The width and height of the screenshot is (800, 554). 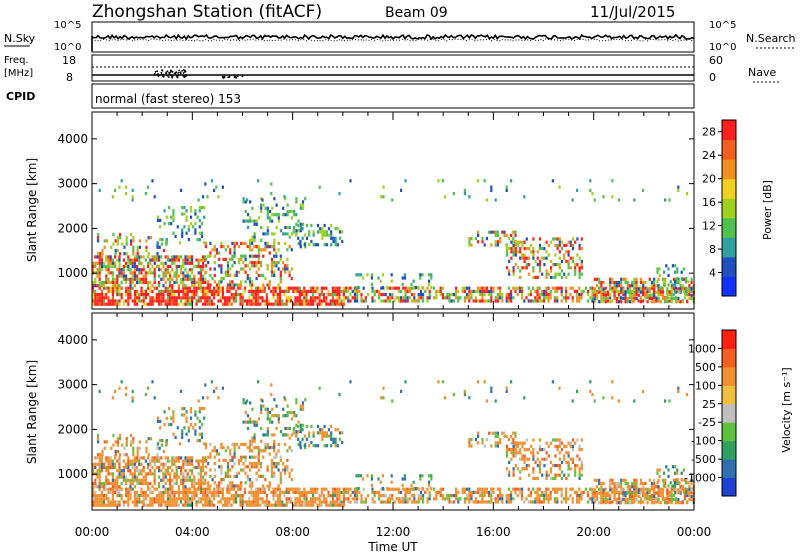 I want to click on freq-frame, so click(x=393, y=68).